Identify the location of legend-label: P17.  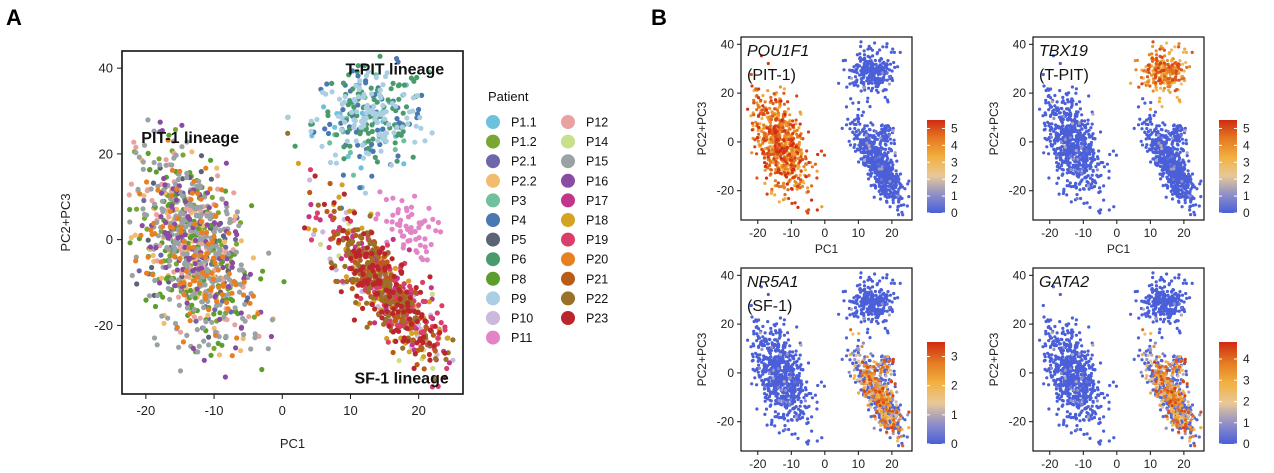
(597, 201).